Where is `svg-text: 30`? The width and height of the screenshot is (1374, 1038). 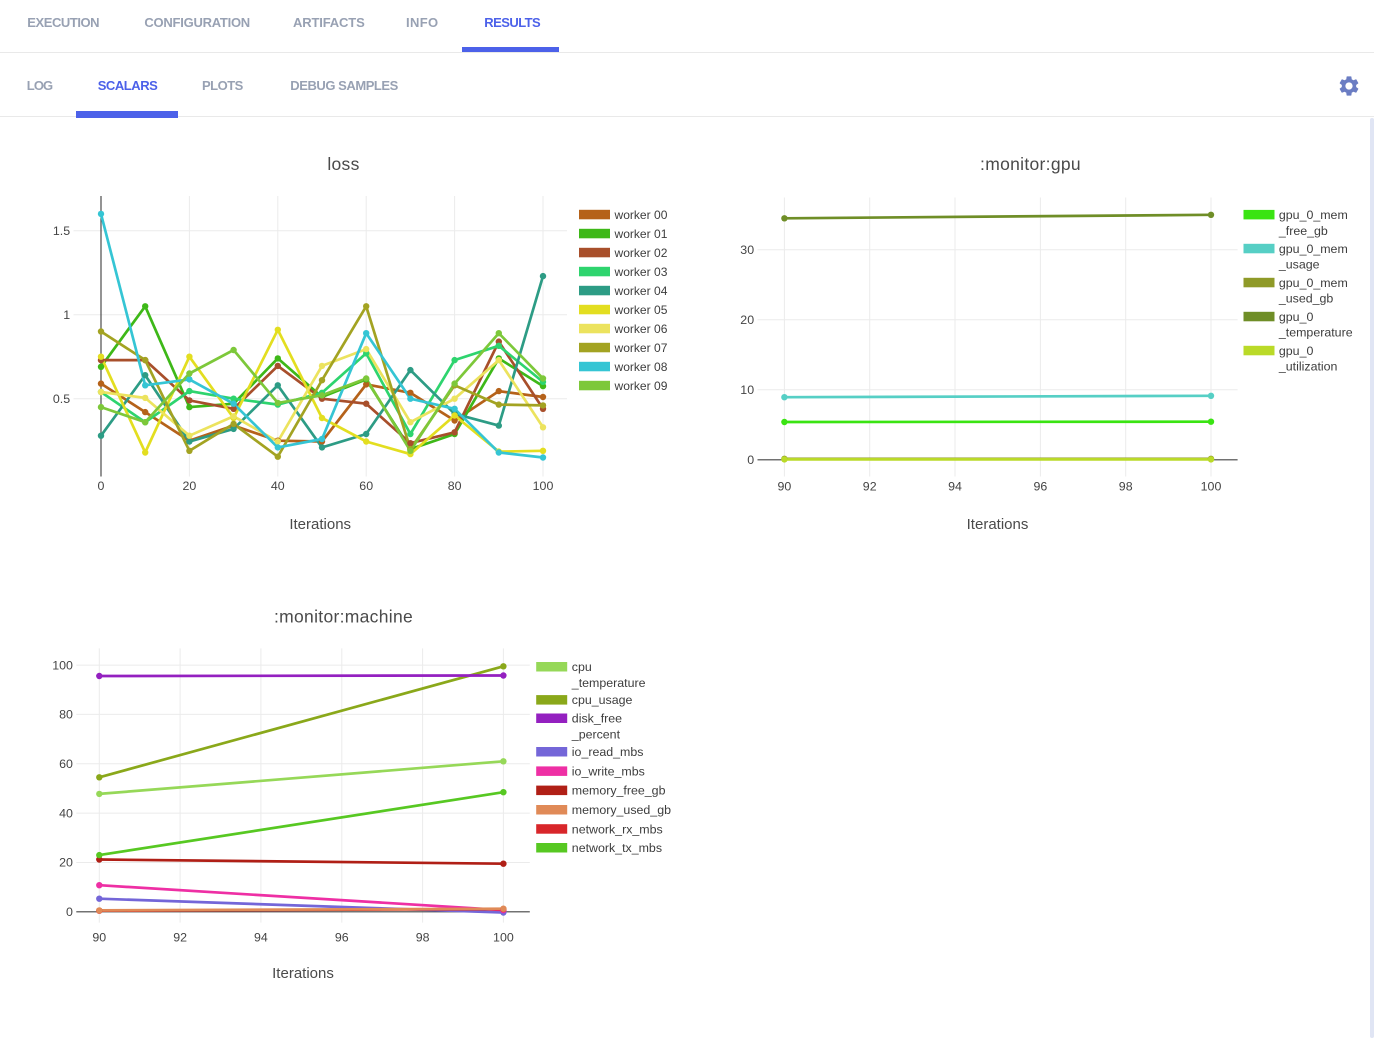 svg-text: 30 is located at coordinates (747, 250).